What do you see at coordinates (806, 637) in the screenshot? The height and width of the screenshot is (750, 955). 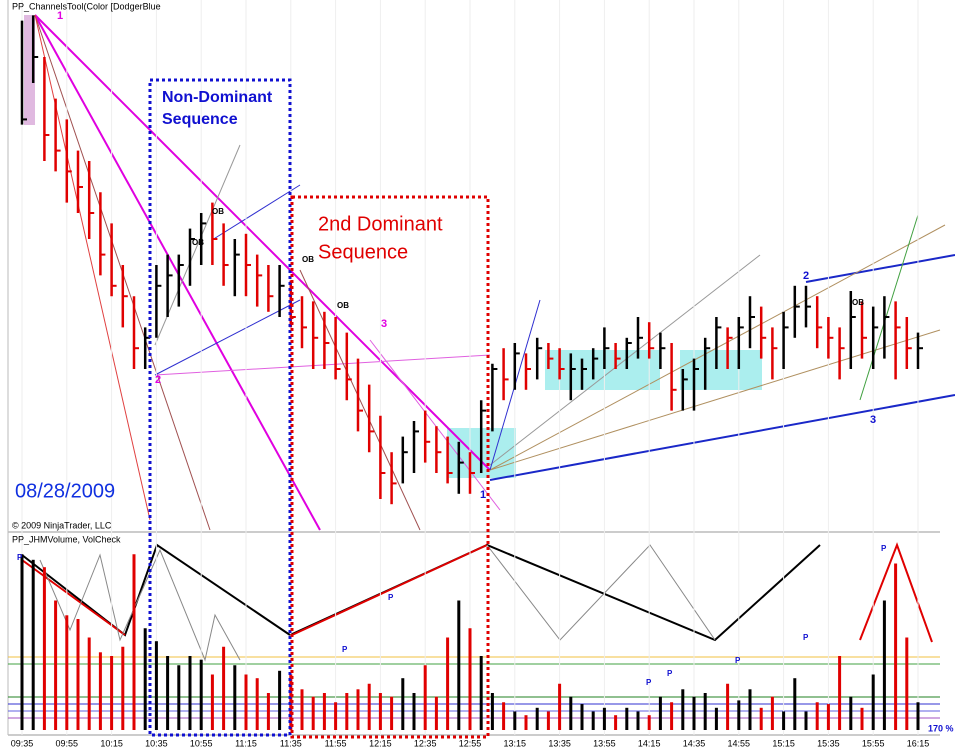 I see `annotation: P` at bounding box center [806, 637].